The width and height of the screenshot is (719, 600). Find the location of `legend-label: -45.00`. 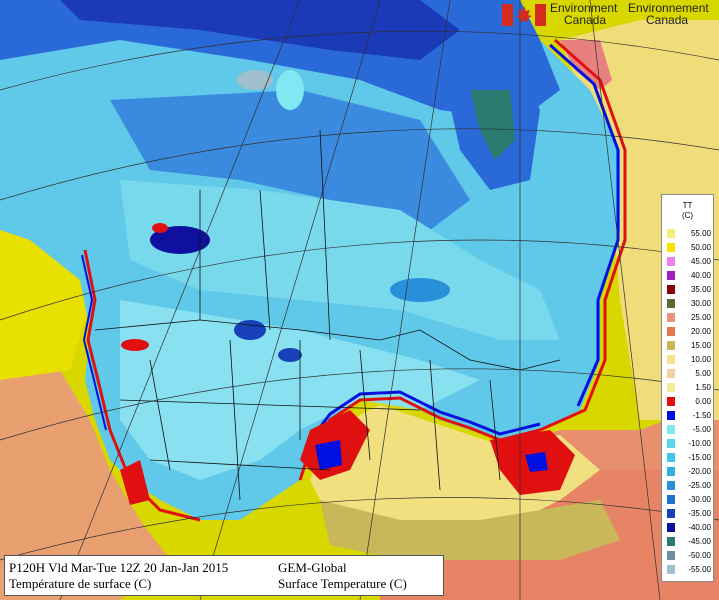

legend-label: -45.00 is located at coordinates (699, 541).